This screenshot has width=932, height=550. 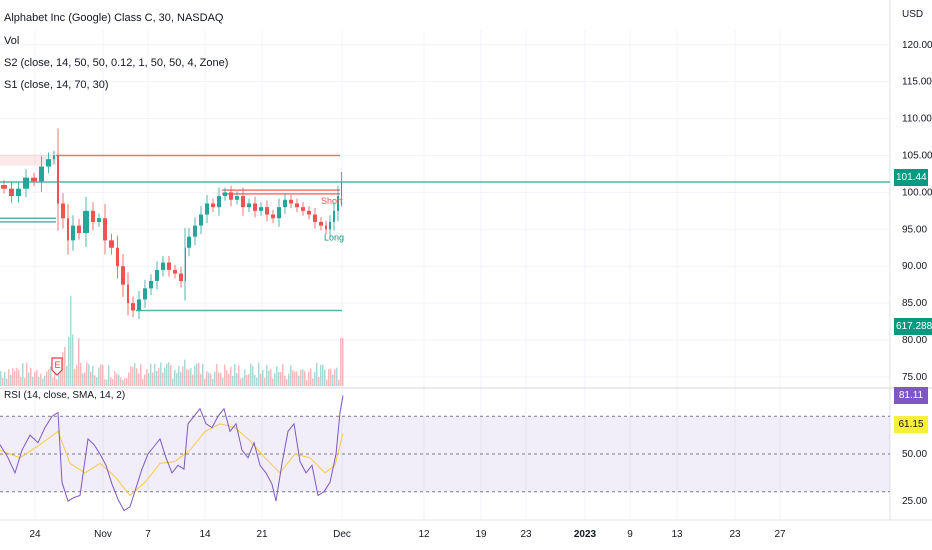 I want to click on volume-badge: 617.288K, so click(x=913, y=326).